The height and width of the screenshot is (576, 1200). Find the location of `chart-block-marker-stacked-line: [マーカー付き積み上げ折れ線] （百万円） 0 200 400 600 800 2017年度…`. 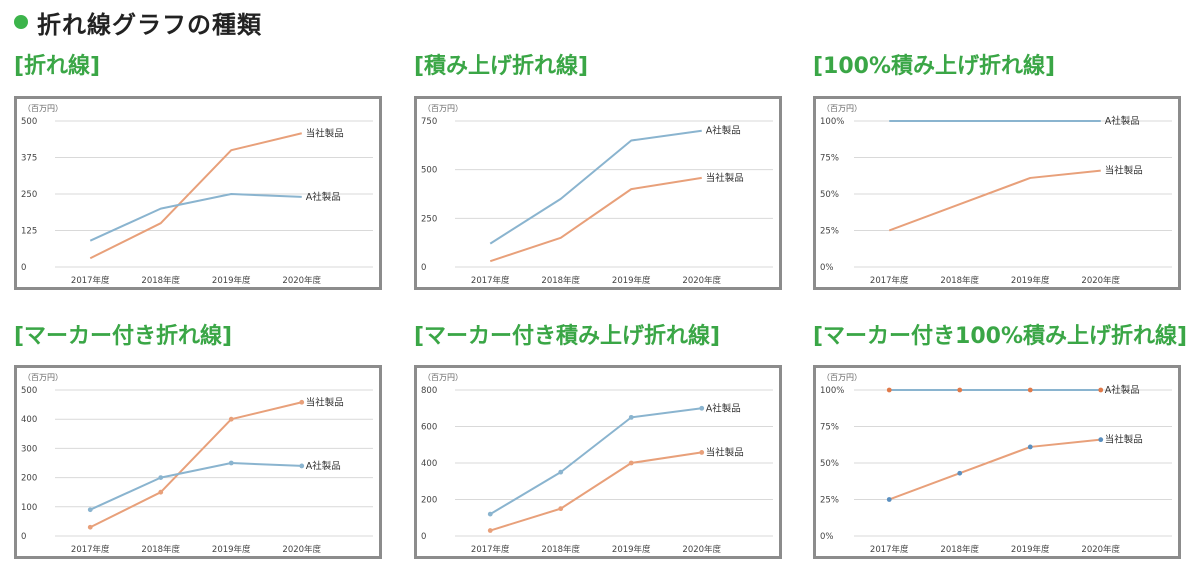

chart-block-marker-stacked-line: [マーカー付き積み上げ折れ線] （百万円） 0 200 400 600 800 2017年度… is located at coordinates (600, 440).